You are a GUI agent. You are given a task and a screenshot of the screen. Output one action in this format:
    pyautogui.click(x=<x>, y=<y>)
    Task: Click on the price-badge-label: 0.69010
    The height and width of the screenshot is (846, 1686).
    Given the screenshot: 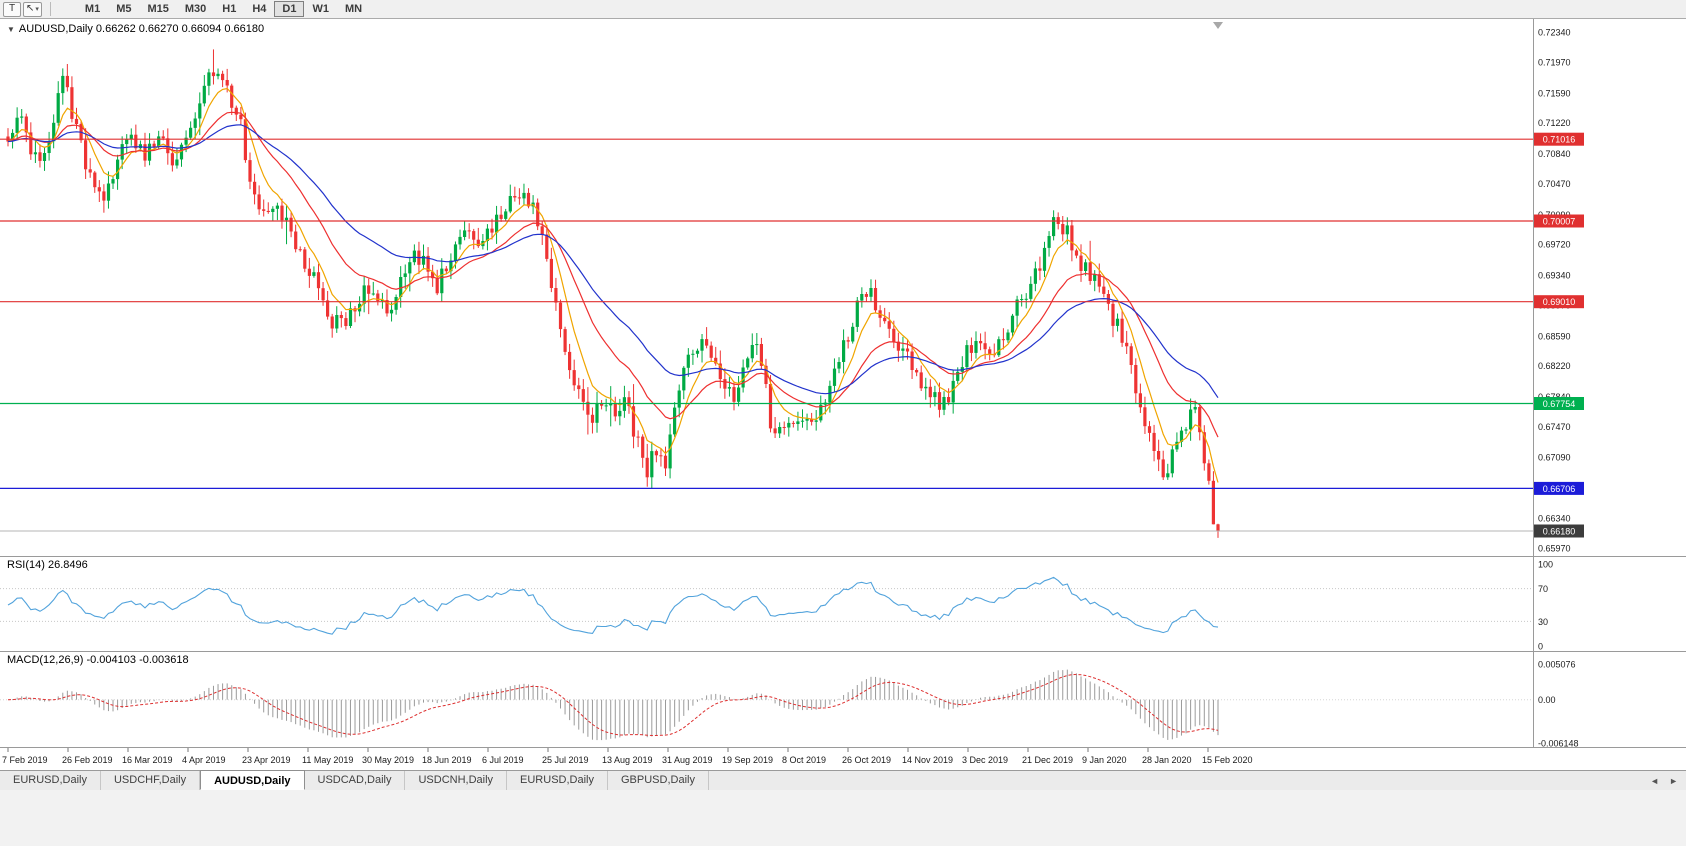 What is the action you would take?
    pyautogui.click(x=1559, y=302)
    